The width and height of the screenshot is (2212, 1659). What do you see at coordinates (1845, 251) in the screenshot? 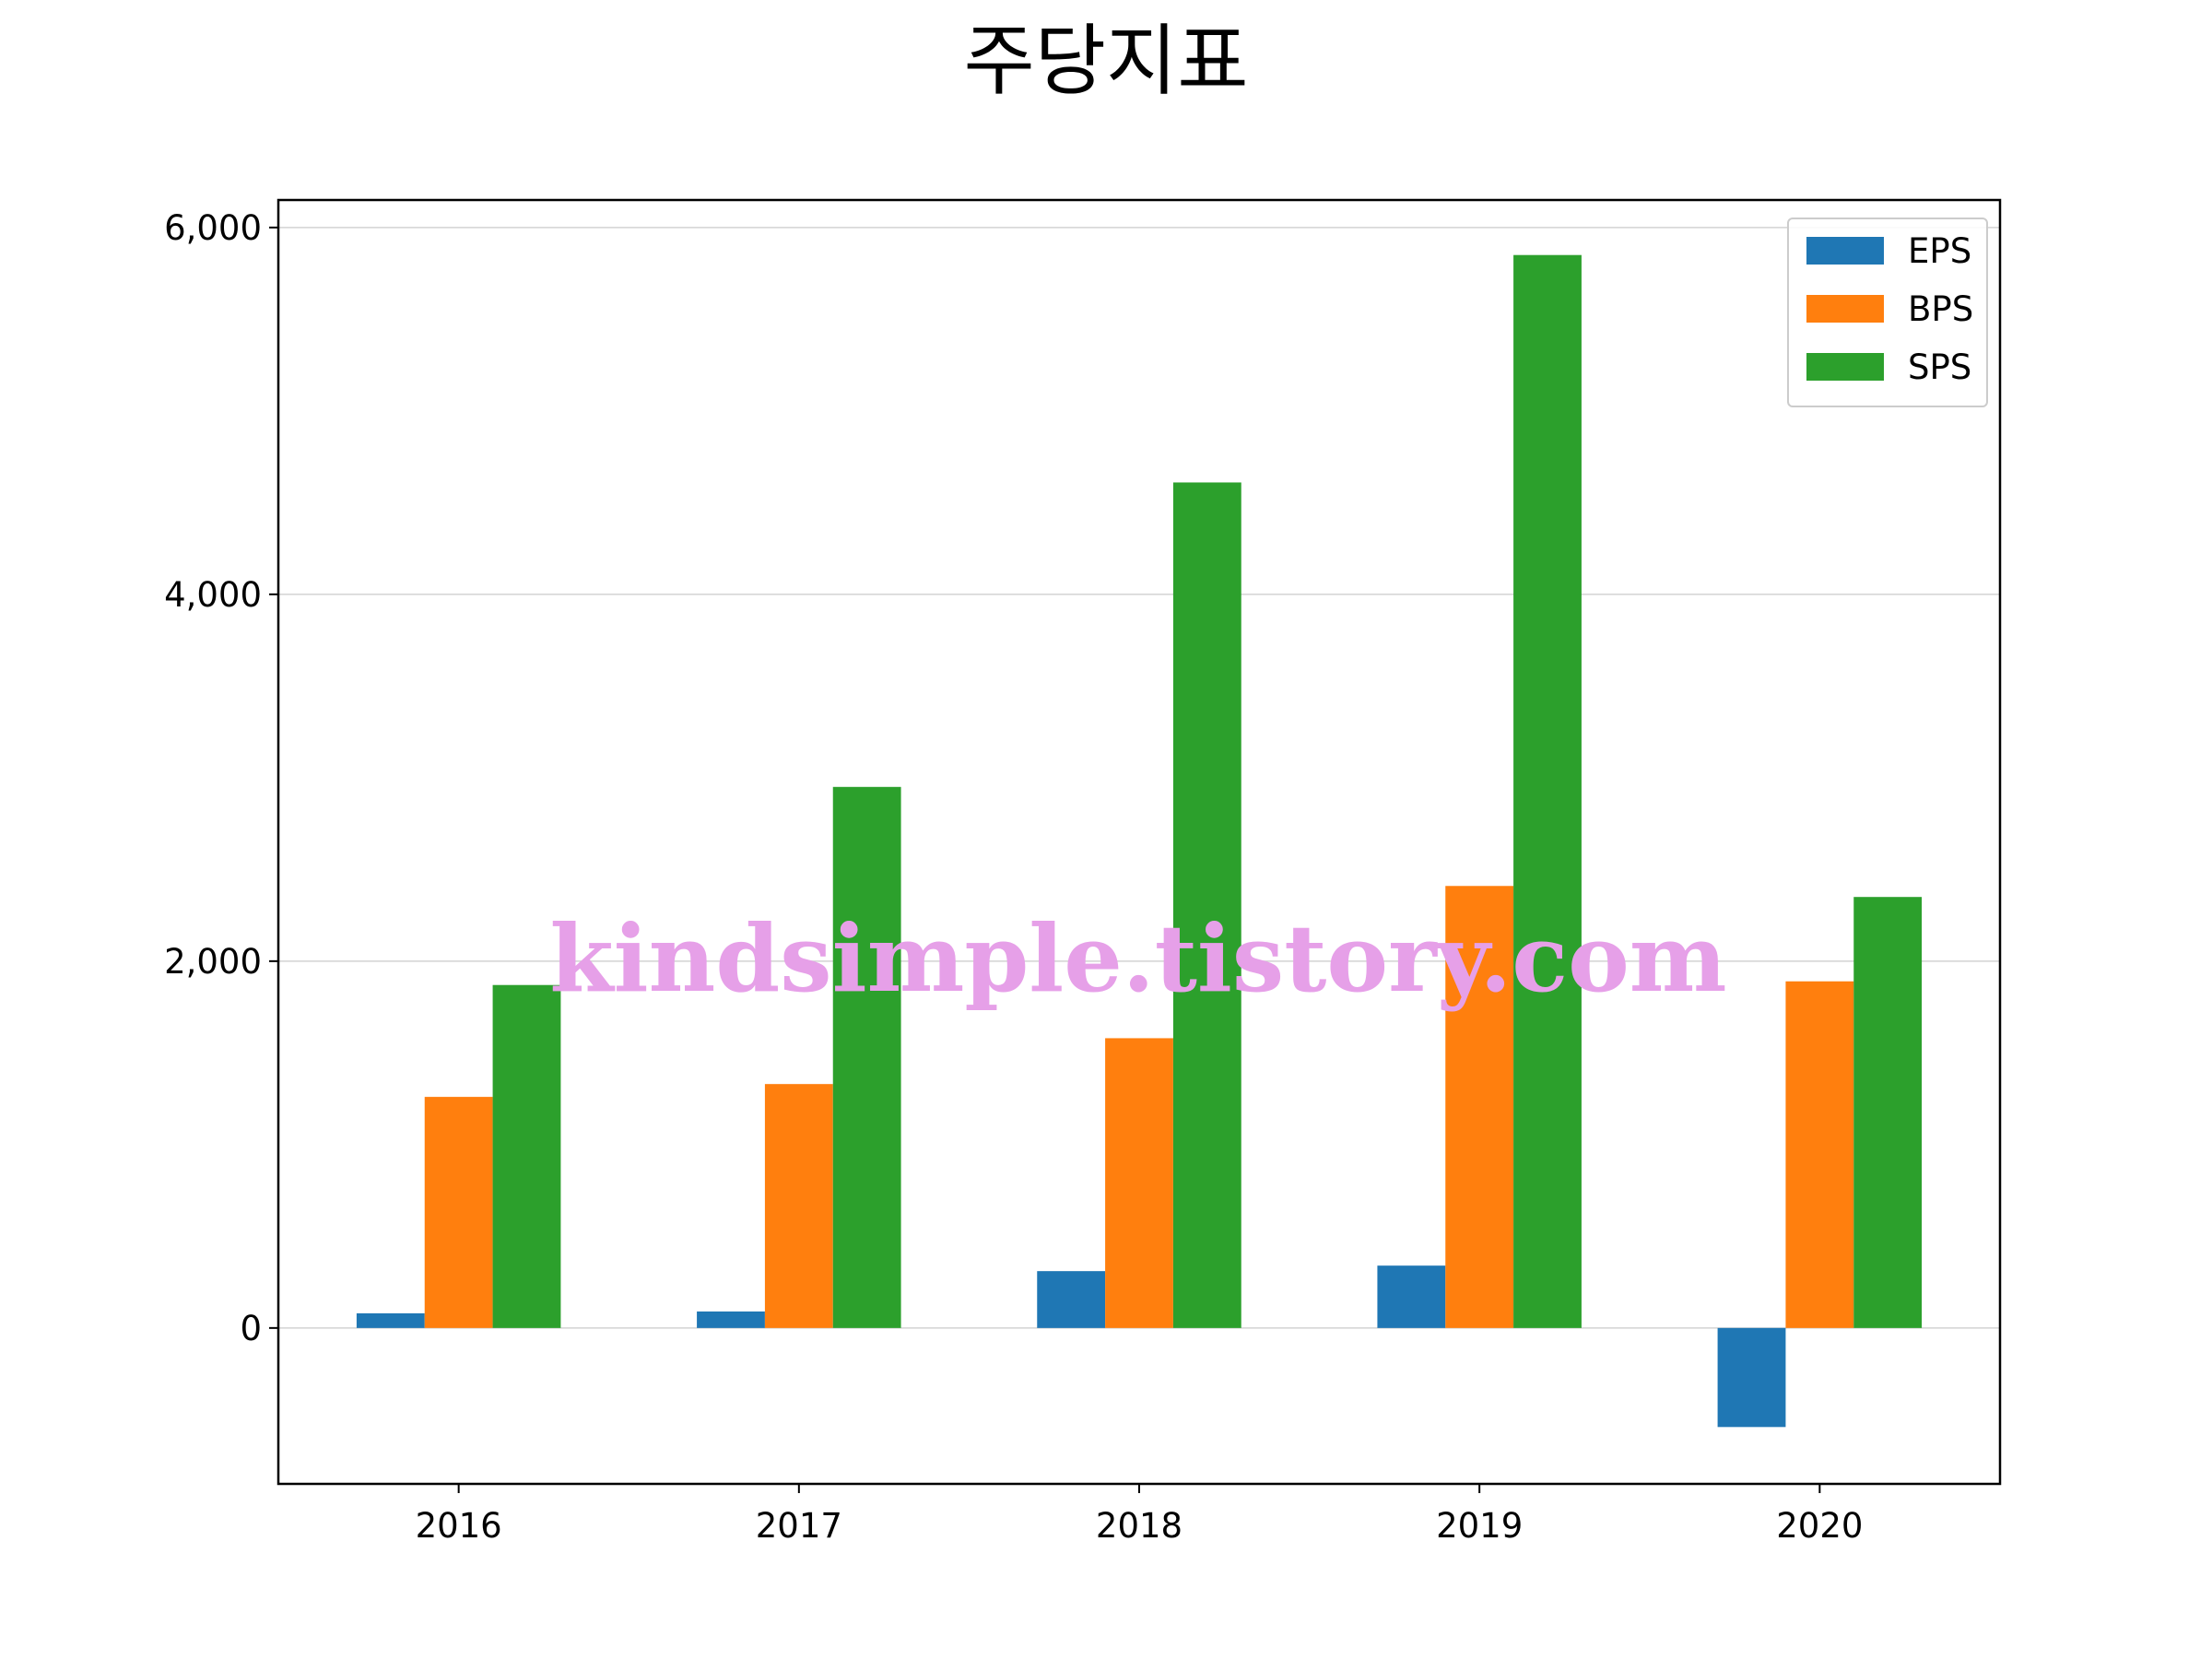
I see `legend-swatch-eps` at bounding box center [1845, 251].